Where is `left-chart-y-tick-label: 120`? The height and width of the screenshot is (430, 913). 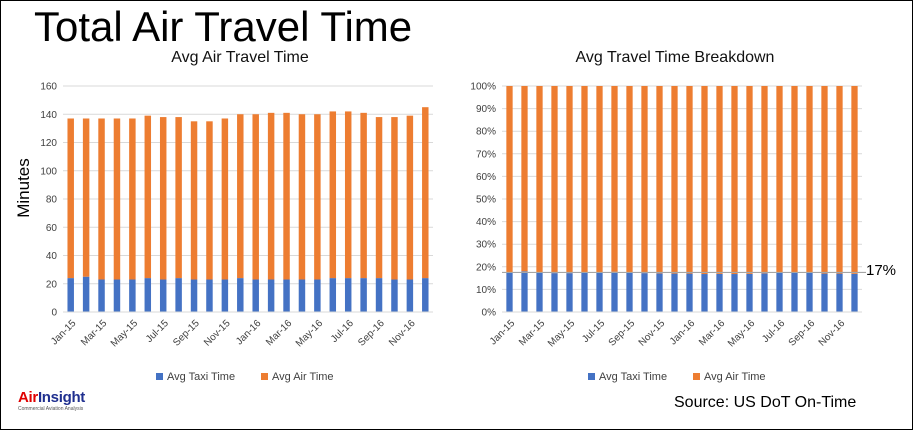 left-chart-y-tick-label: 120 is located at coordinates (48, 143).